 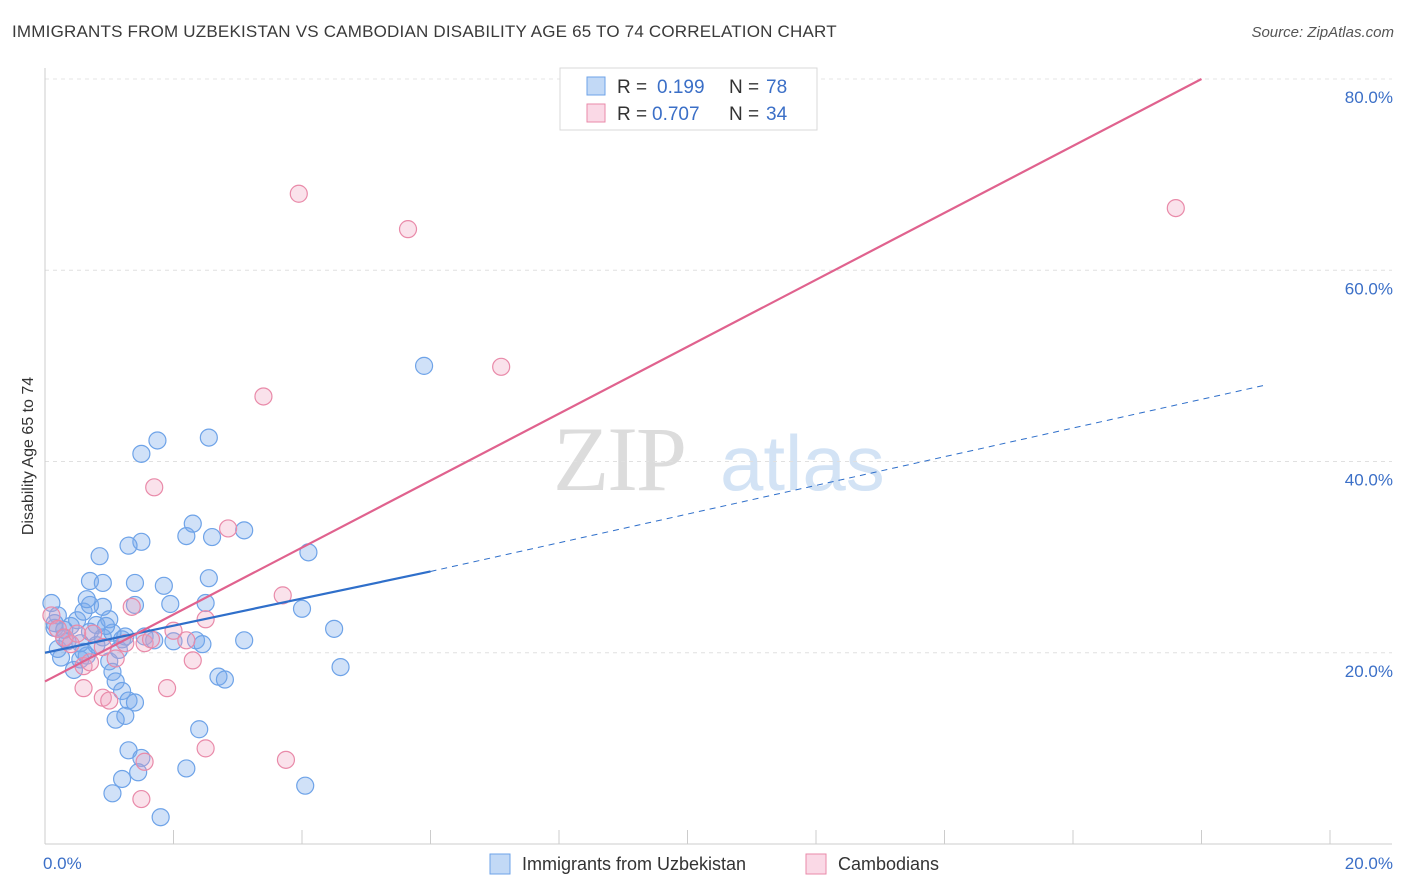 I want to click on legend-n-label-2: N =, so click(x=744, y=114).